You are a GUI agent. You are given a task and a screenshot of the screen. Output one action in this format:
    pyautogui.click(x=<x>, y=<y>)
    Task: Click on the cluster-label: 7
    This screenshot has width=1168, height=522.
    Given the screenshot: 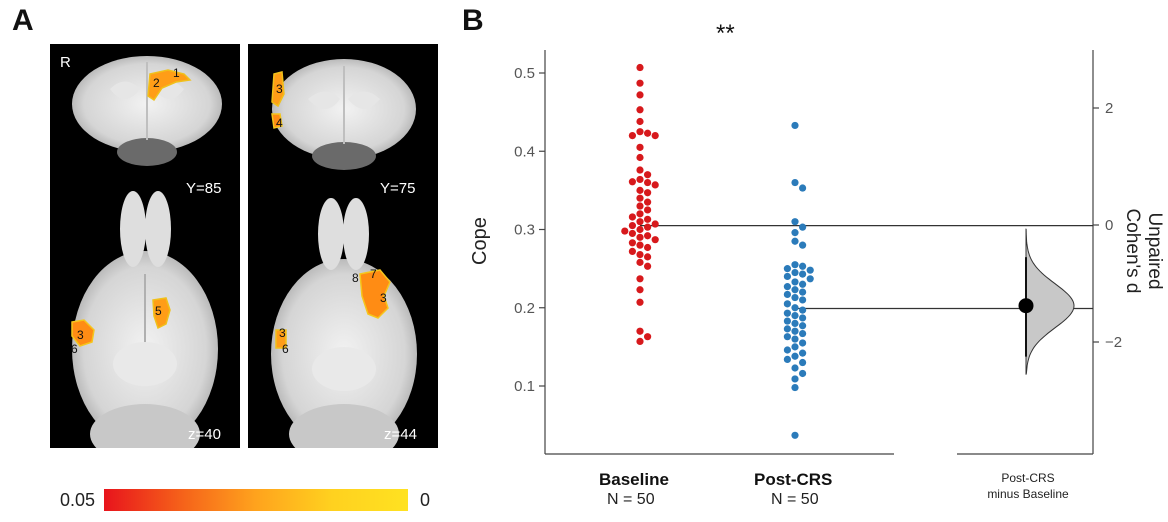 What is the action you would take?
    pyautogui.click(x=373, y=274)
    